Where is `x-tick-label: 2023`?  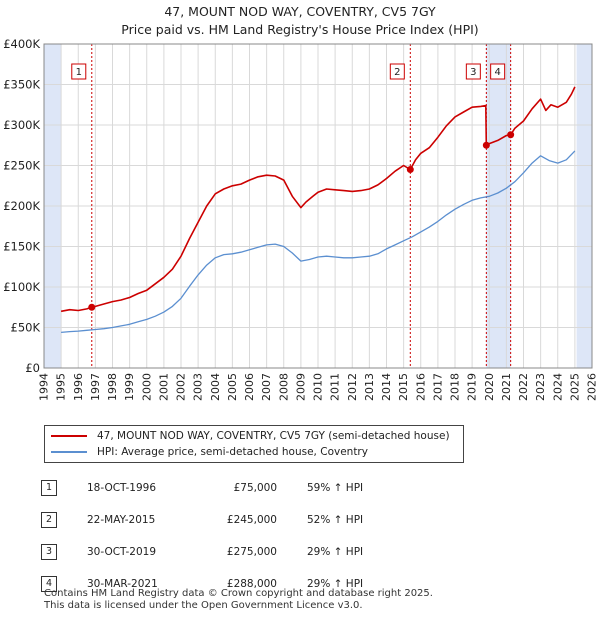 x-tick-label: 2023 is located at coordinates (540, 387).